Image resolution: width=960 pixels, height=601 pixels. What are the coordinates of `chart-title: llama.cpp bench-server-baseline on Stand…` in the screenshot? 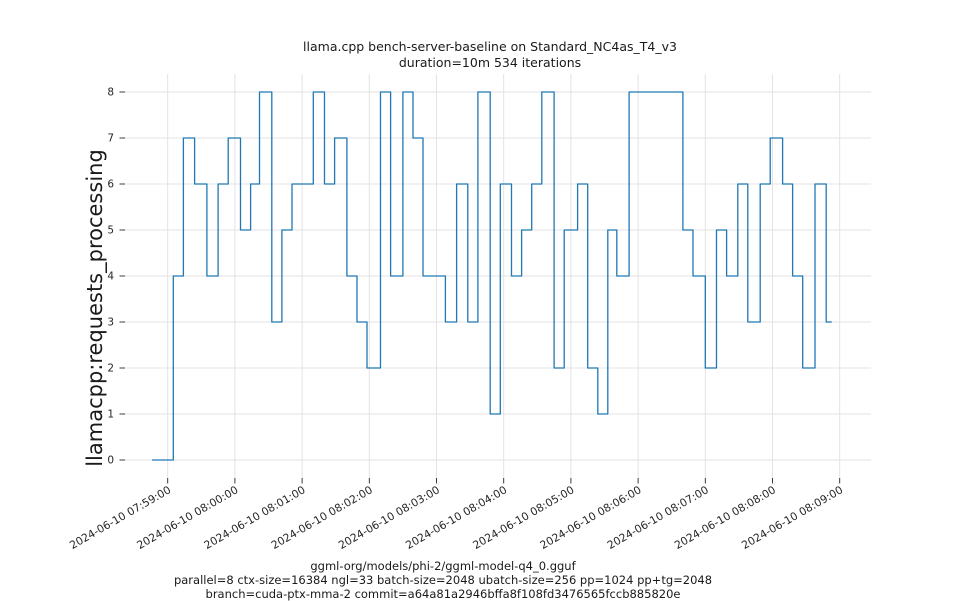 It's located at (490, 54).